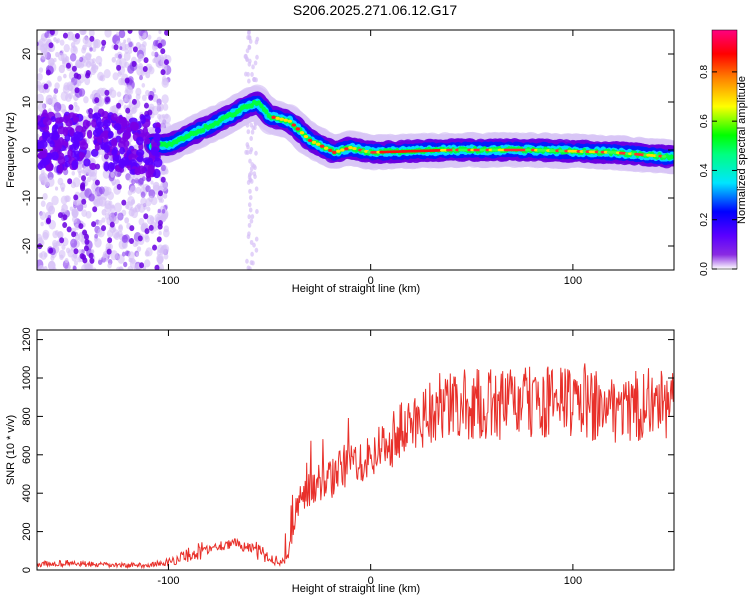 The height and width of the screenshot is (600, 750). Describe the element at coordinates (27, 493) in the screenshot. I see `y-tick-label: 400` at that location.